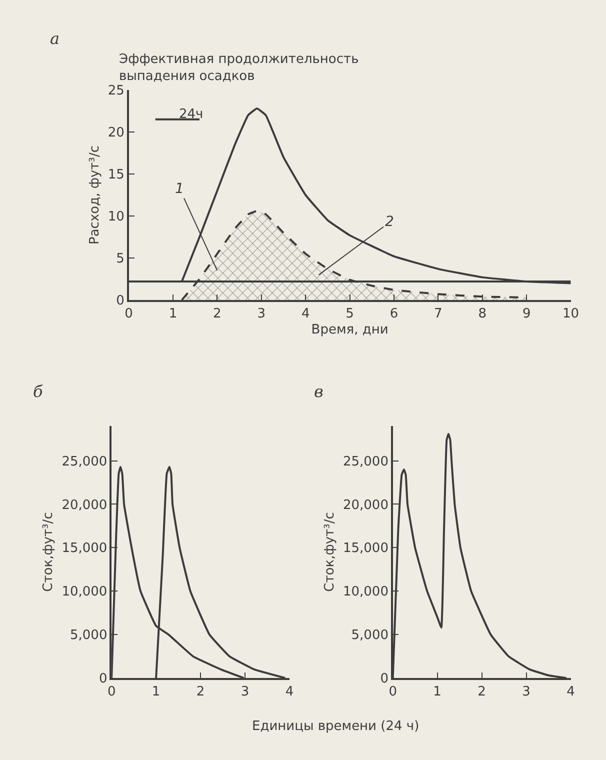  I want to click on annotation: 2, so click(389, 222).